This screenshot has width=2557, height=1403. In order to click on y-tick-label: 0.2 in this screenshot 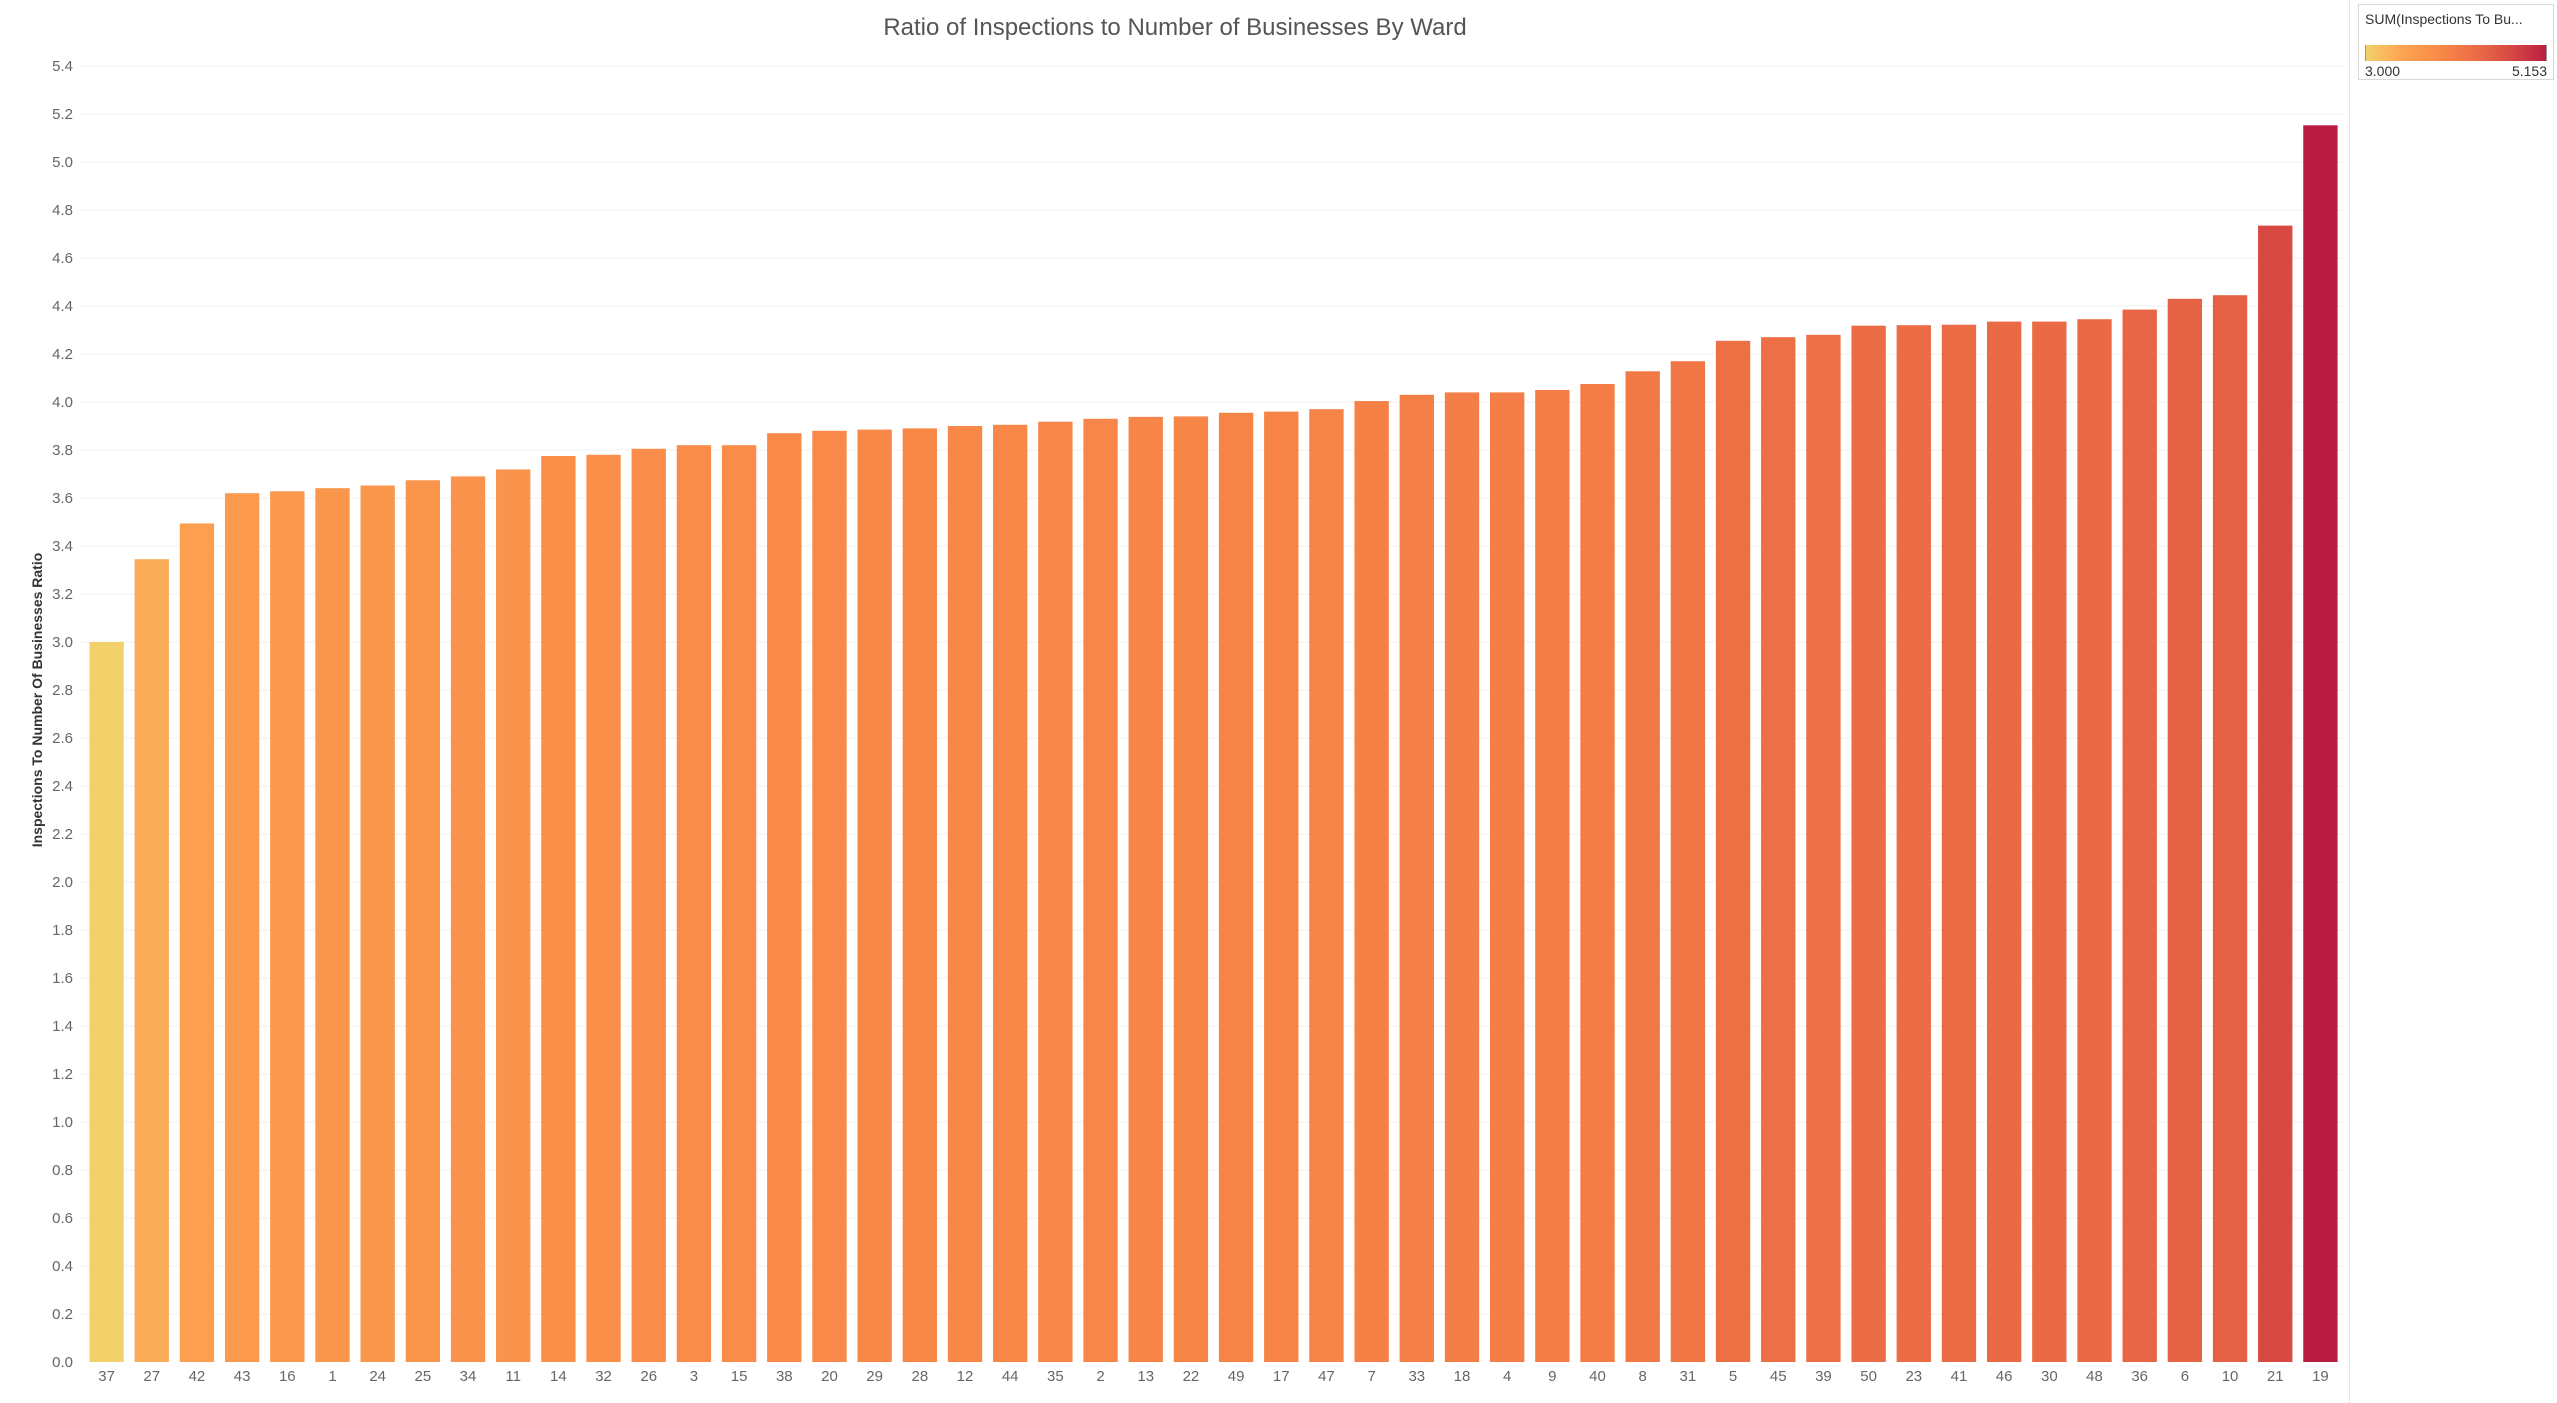, I will do `click(62, 1314)`.